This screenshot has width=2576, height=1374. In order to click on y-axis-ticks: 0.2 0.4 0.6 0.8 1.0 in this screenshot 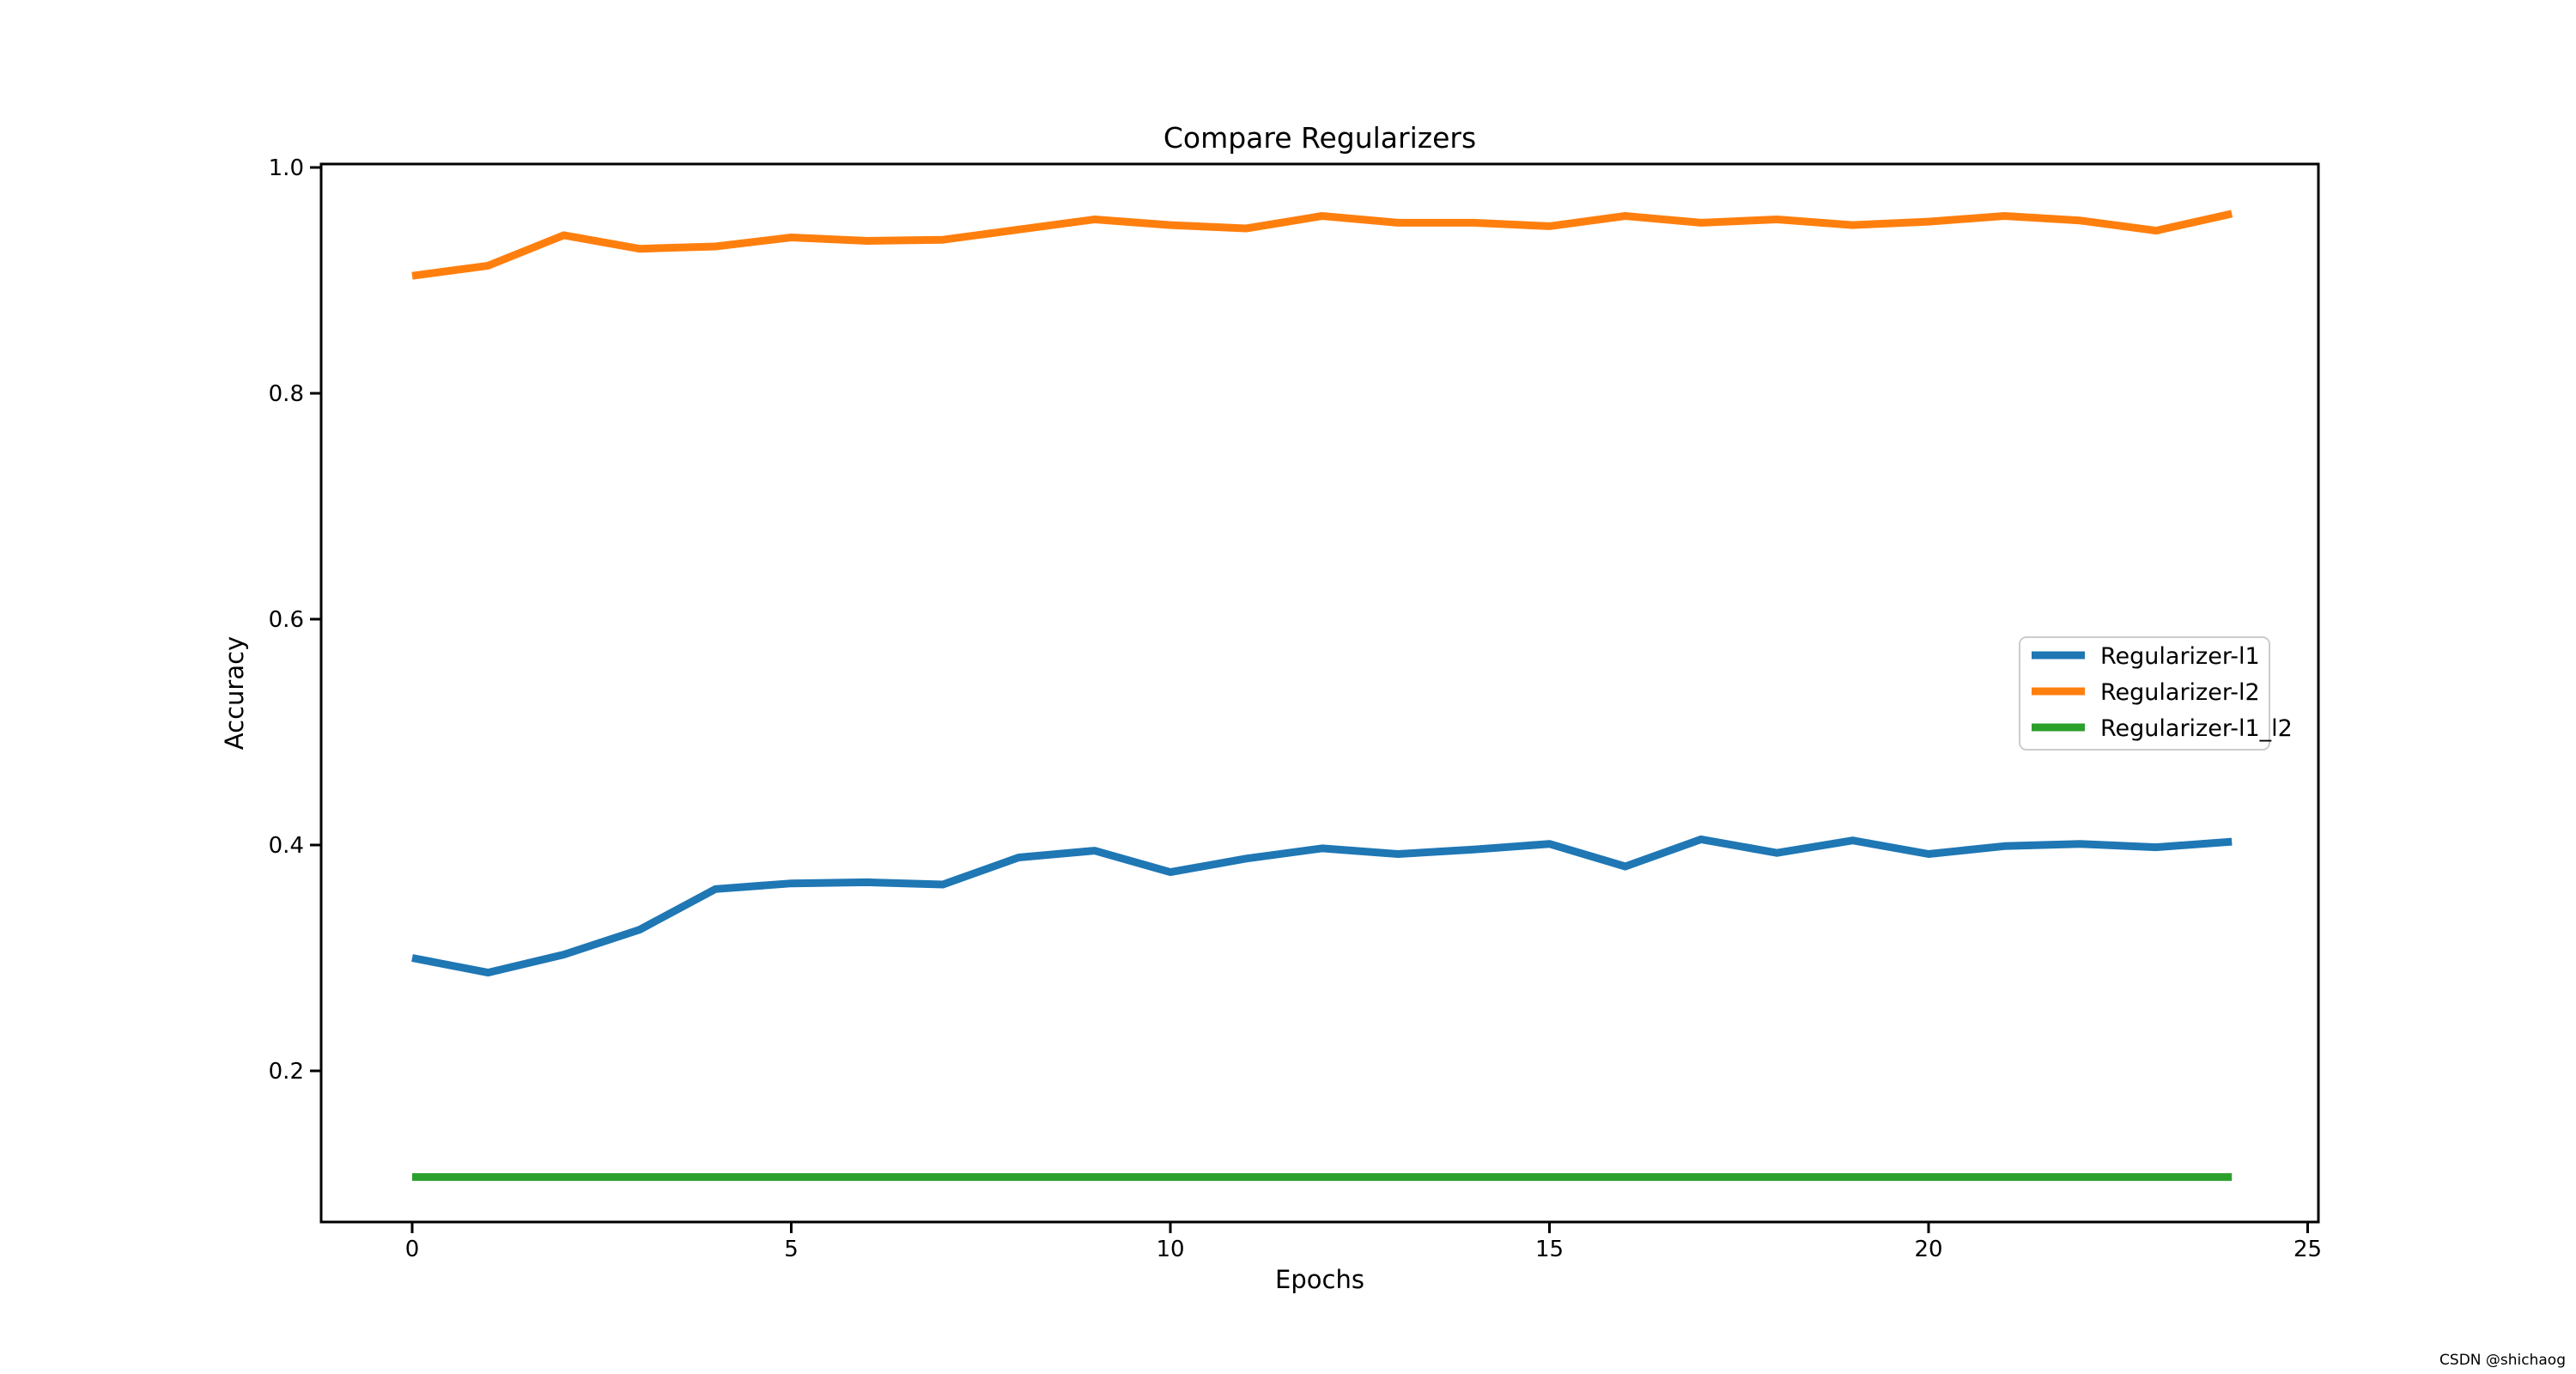, I will do `click(294, 620)`.